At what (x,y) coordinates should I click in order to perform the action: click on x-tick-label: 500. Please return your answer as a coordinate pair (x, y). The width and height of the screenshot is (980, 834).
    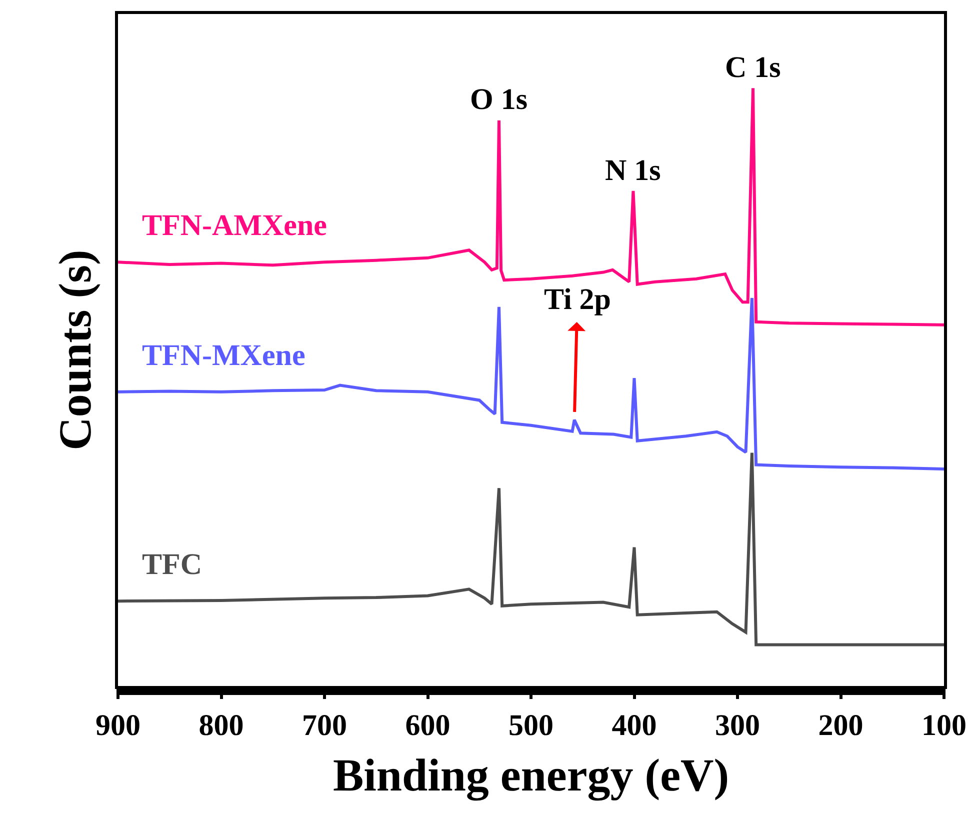
    Looking at the image, I should click on (531, 725).